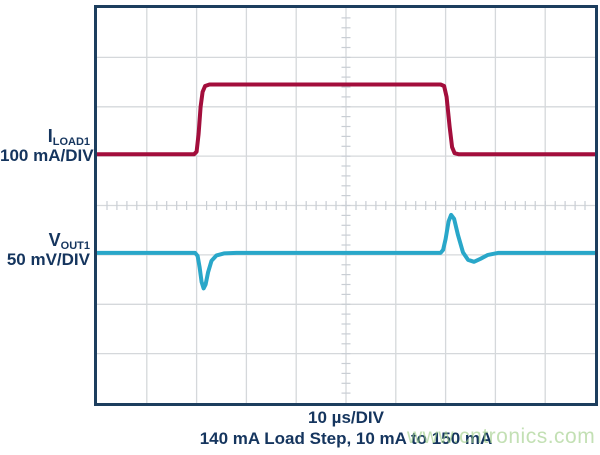 The height and width of the screenshot is (455, 600). Describe the element at coordinates (54, 240) in the screenshot. I see `vout1-symbol: V` at that location.